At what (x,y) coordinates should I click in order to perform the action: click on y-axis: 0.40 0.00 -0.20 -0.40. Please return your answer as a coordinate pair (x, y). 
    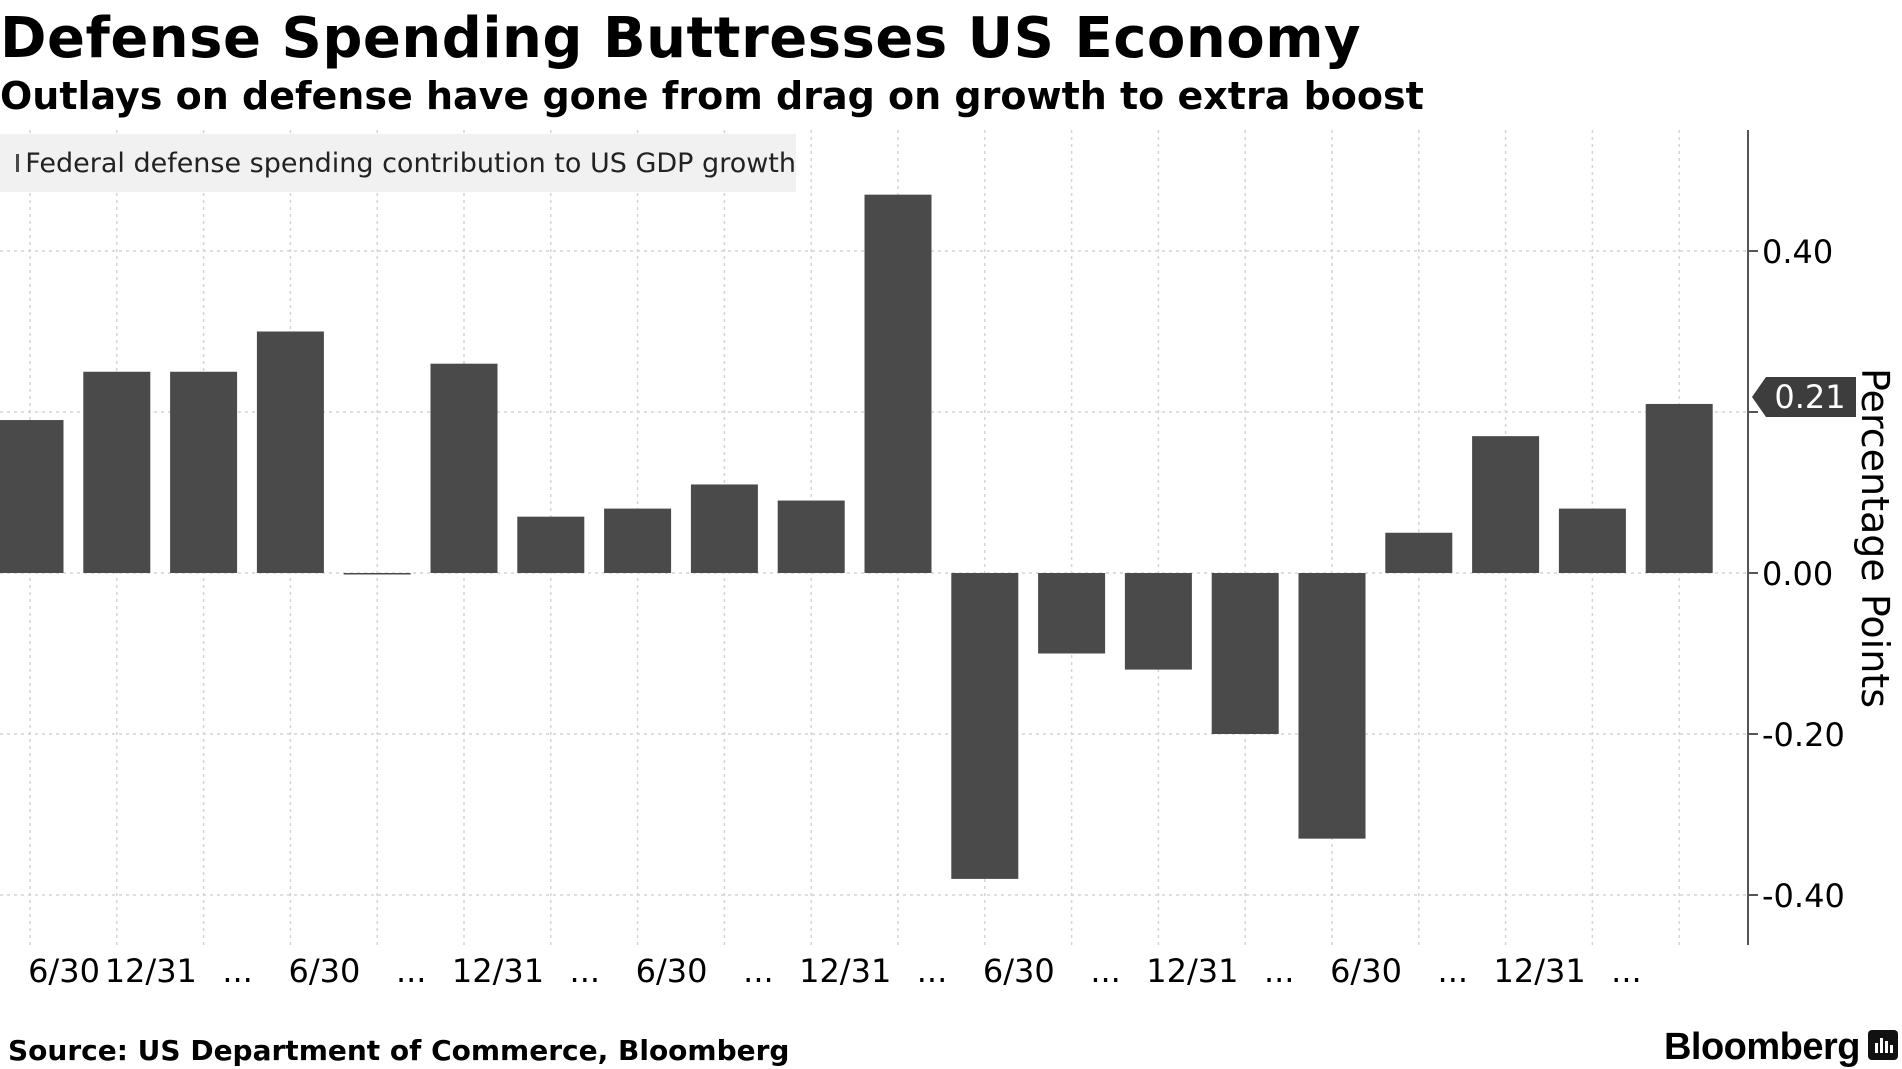
    Looking at the image, I should click on (1796, 537).